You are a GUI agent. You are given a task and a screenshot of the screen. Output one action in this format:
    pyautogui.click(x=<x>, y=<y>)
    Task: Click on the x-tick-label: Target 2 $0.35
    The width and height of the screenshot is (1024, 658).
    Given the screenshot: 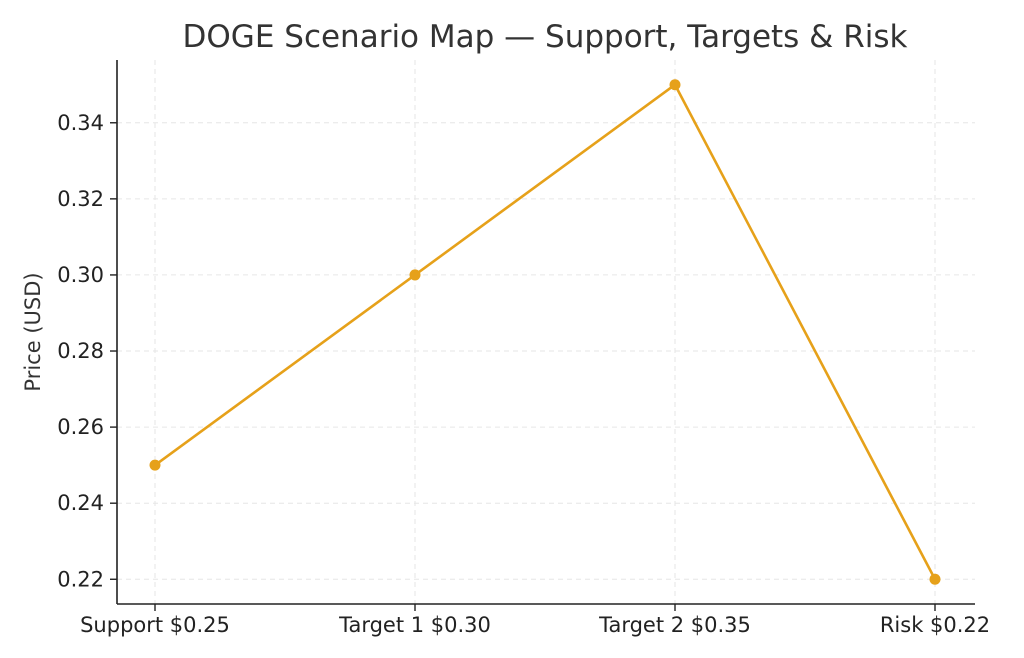 What is the action you would take?
    pyautogui.click(x=674, y=625)
    